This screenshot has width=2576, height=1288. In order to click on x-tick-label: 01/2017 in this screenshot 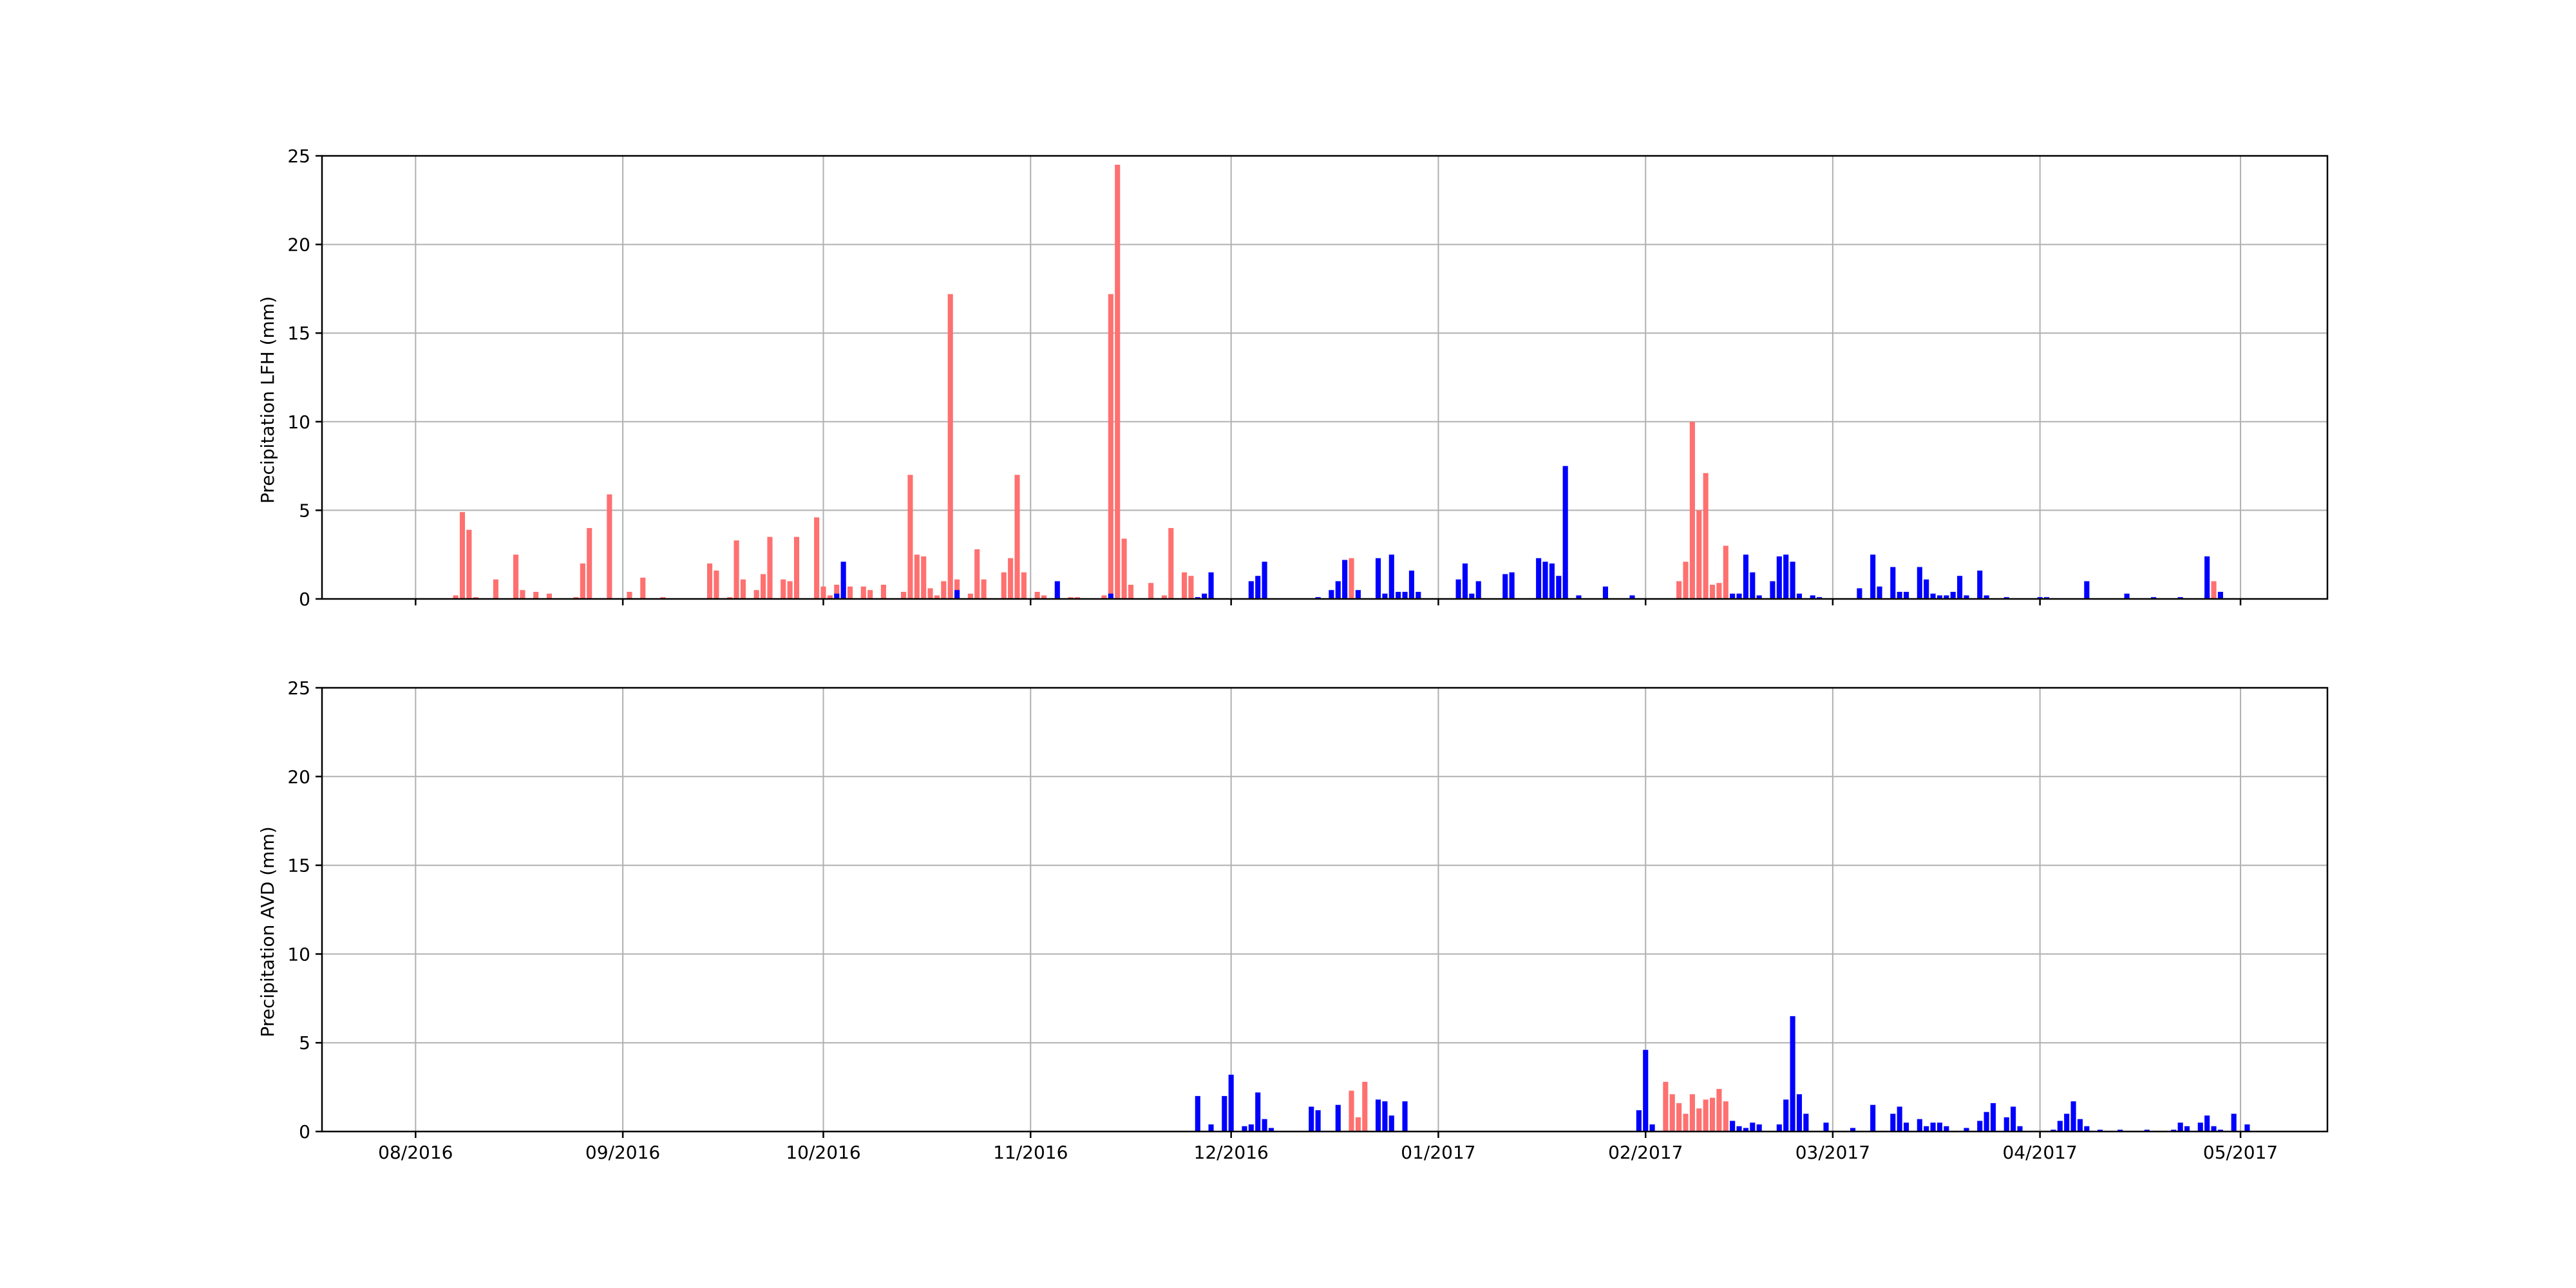, I will do `click(1438, 1153)`.